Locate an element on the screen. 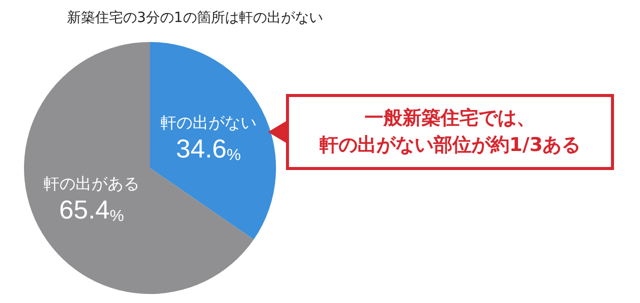 The width and height of the screenshot is (640, 303). slice-label: 軒の出がある is located at coordinates (92, 184).